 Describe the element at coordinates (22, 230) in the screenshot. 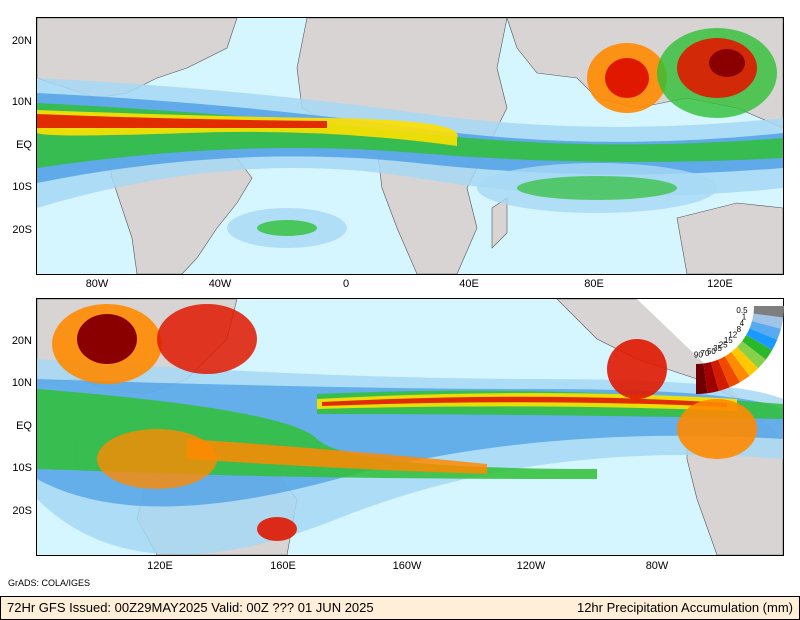

I see `lat-label-top-20s: 20S` at that location.